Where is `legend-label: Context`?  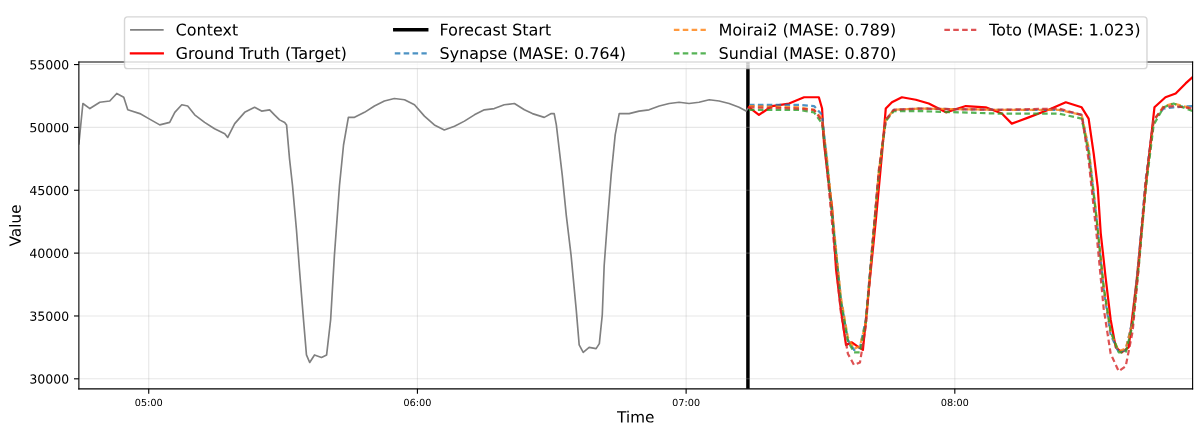
legend-label: Context is located at coordinates (207, 29).